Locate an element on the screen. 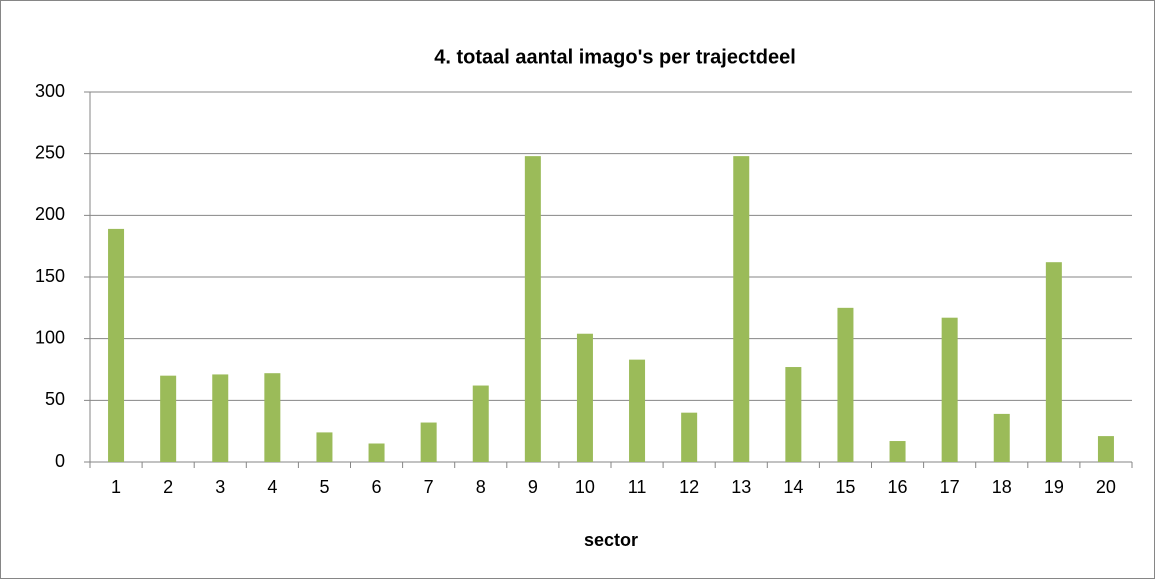 The width and height of the screenshot is (1155, 579). y-tick-label: 0 is located at coordinates (60, 461).